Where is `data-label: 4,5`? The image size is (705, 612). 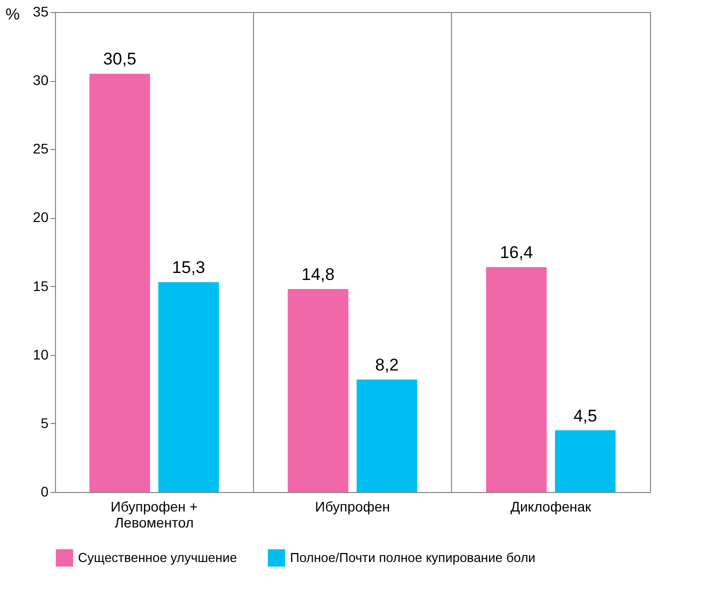 data-label: 4,5 is located at coordinates (585, 416).